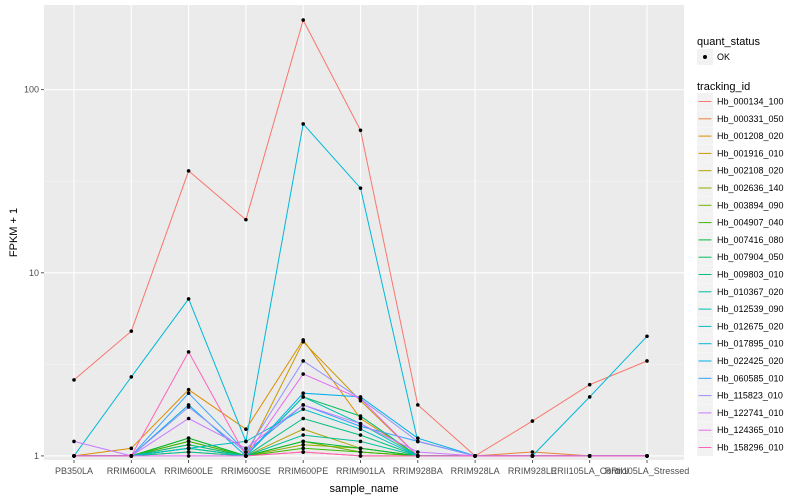 This screenshot has width=800, height=500. What do you see at coordinates (303, 471) in the screenshot?
I see `x-tick-label: RRIM600PE` at bounding box center [303, 471].